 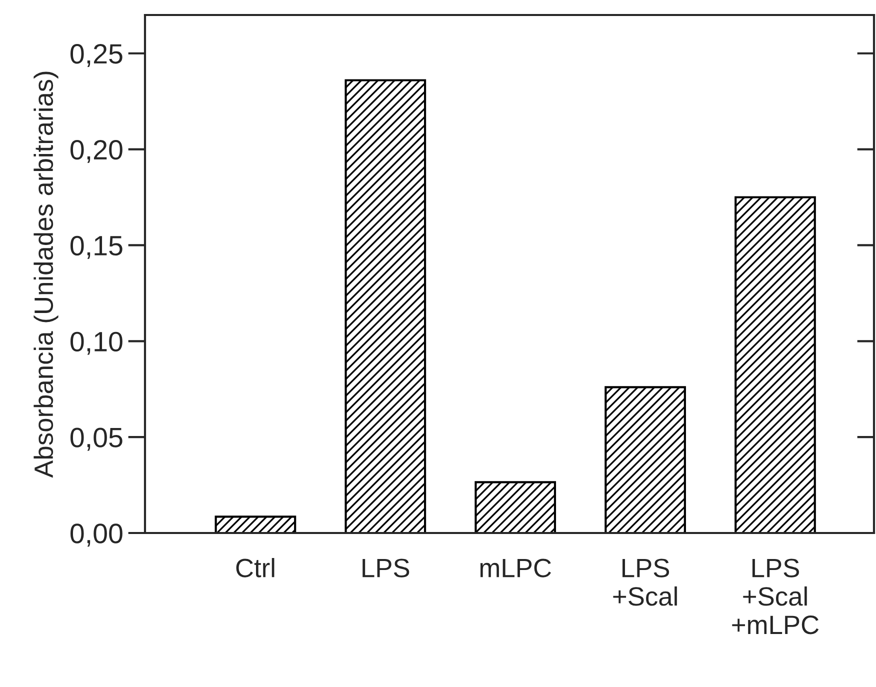 What do you see at coordinates (96, 343) in the screenshot?
I see `y-tick-label: 0,10` at bounding box center [96, 343].